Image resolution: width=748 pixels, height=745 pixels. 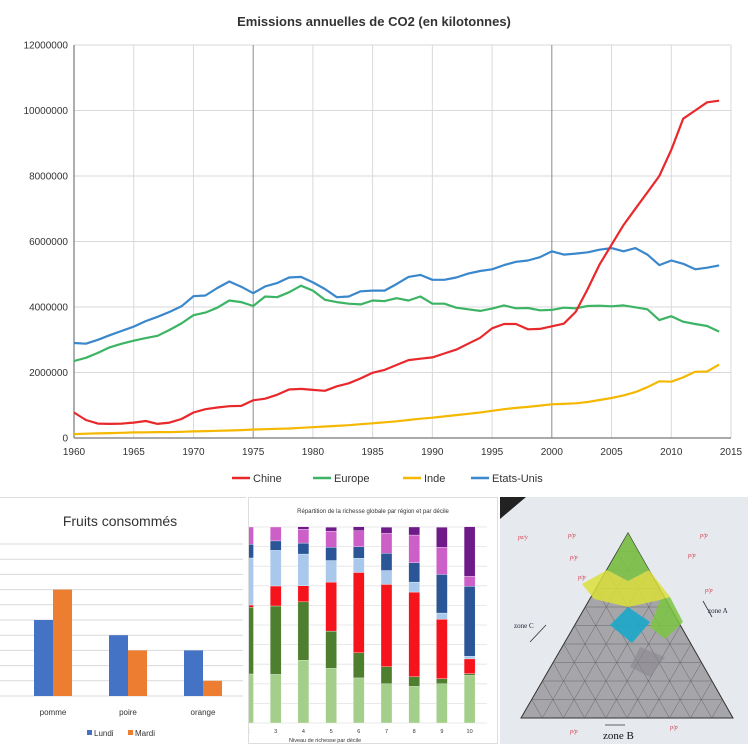 I want to click on decile-label: 8, so click(x=414, y=732).